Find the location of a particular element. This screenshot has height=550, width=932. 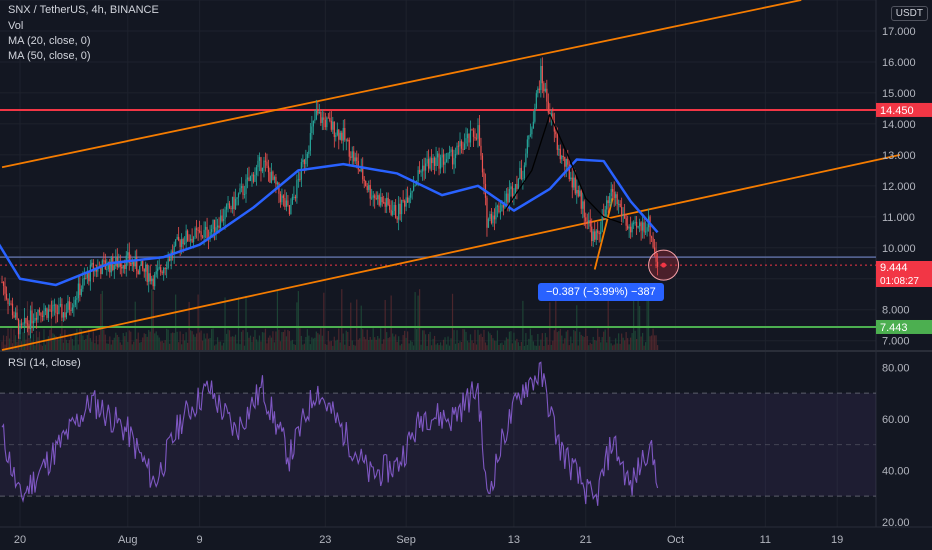

price-tick-label: 8.000 is located at coordinates (896, 311).